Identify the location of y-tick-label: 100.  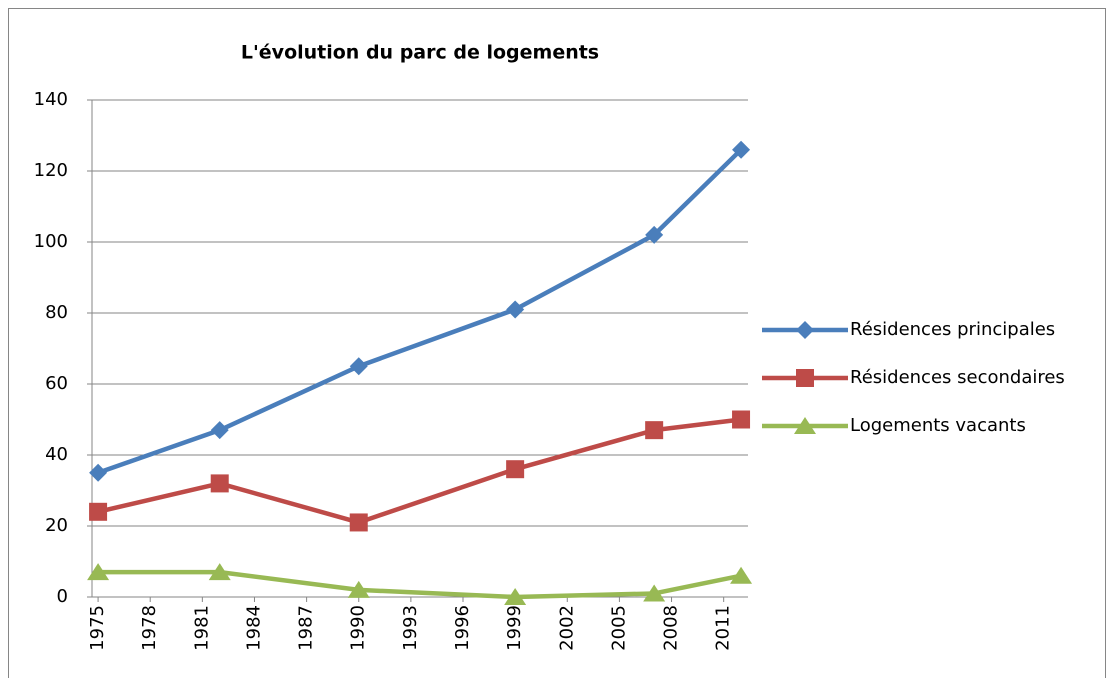
(51, 241).